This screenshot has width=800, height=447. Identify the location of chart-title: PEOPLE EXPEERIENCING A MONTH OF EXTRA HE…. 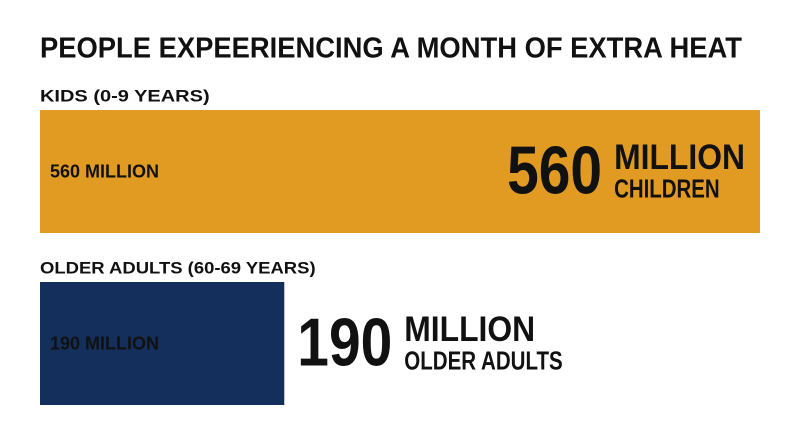
(391, 49).